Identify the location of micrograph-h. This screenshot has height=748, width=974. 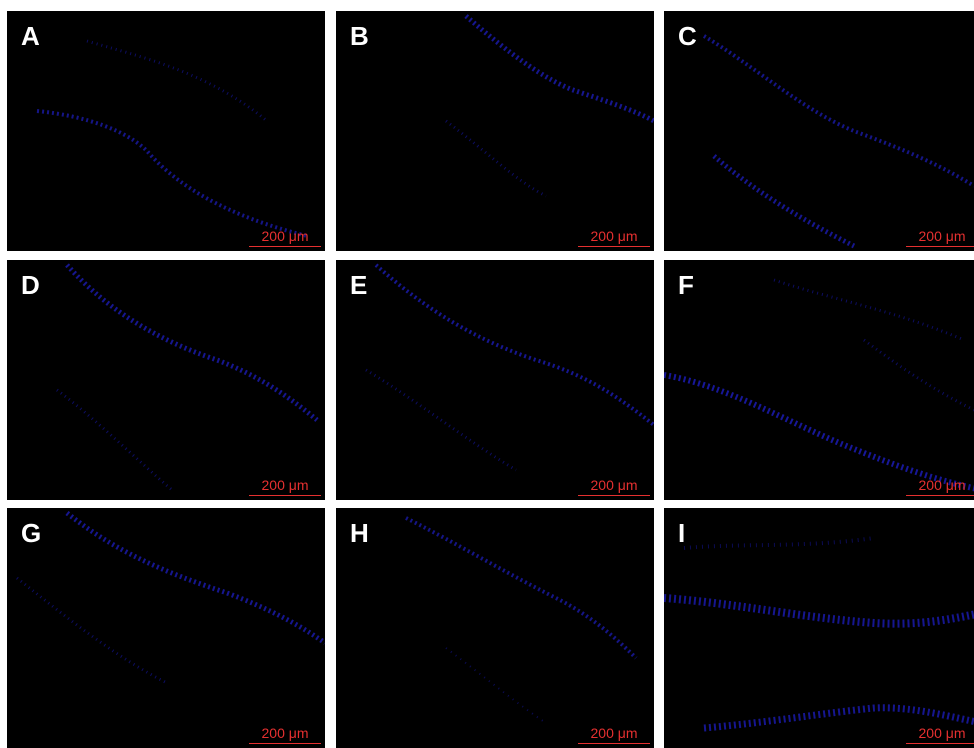
(521, 620).